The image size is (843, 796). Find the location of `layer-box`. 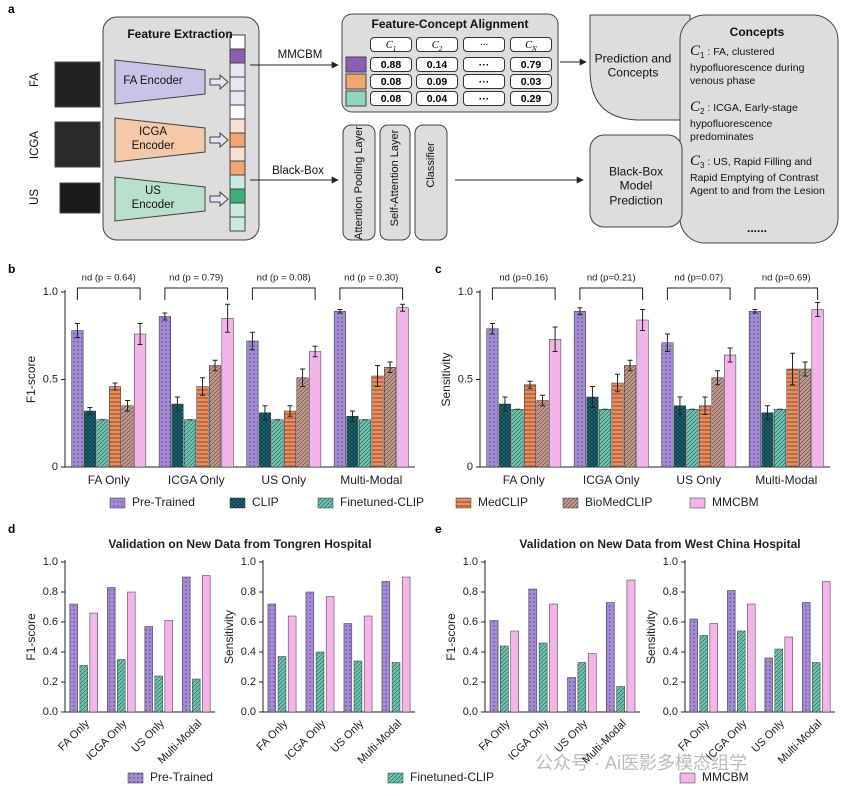

layer-box is located at coordinates (359, 182).